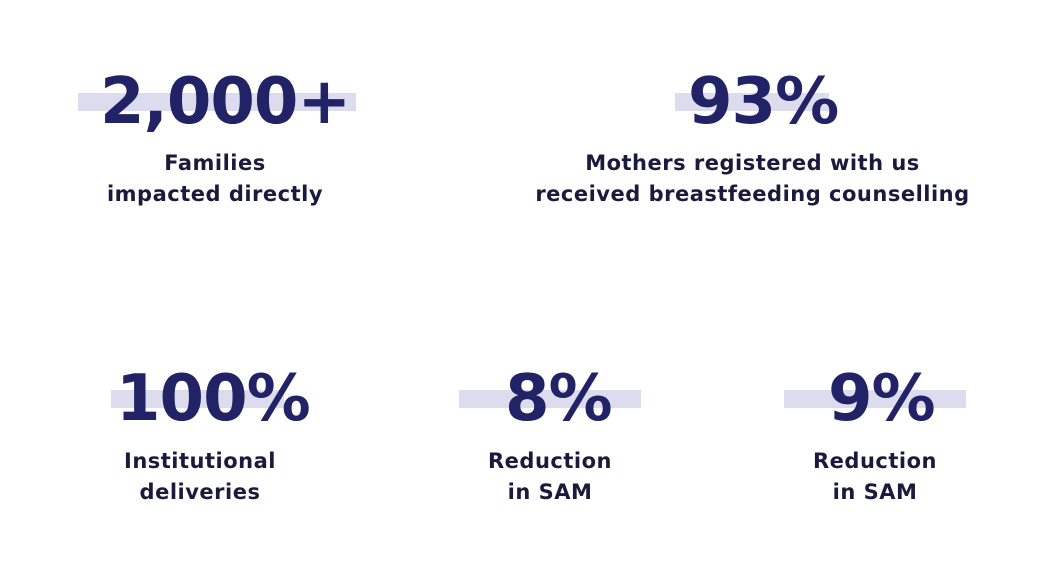 The image size is (1045, 571). Describe the element at coordinates (215, 194) in the screenshot. I see `stat-label-line: impacted directly` at that location.